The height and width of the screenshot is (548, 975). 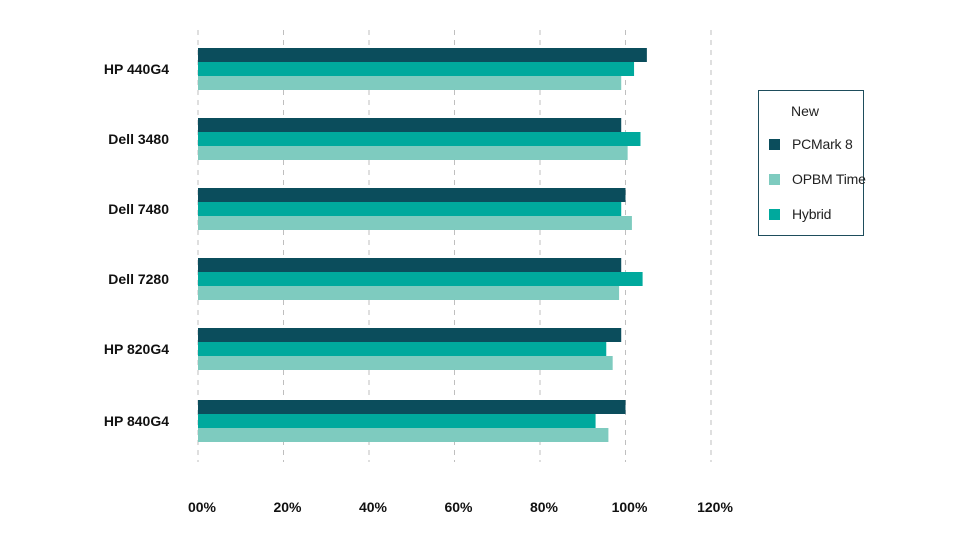 I want to click on legend-label: PCMark 8, so click(x=822, y=144).